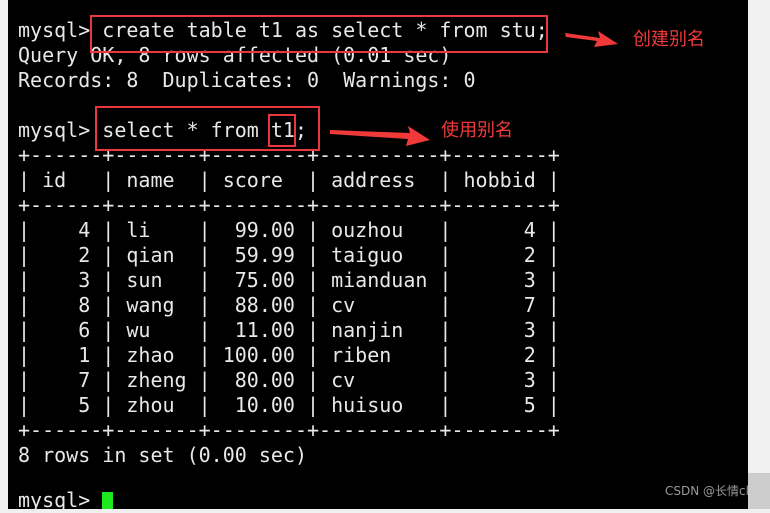  Describe the element at coordinates (289, 305) in the screenshot. I see `terminal-line: | 8 | wang | 88.00 | cv | 7 |` at that location.